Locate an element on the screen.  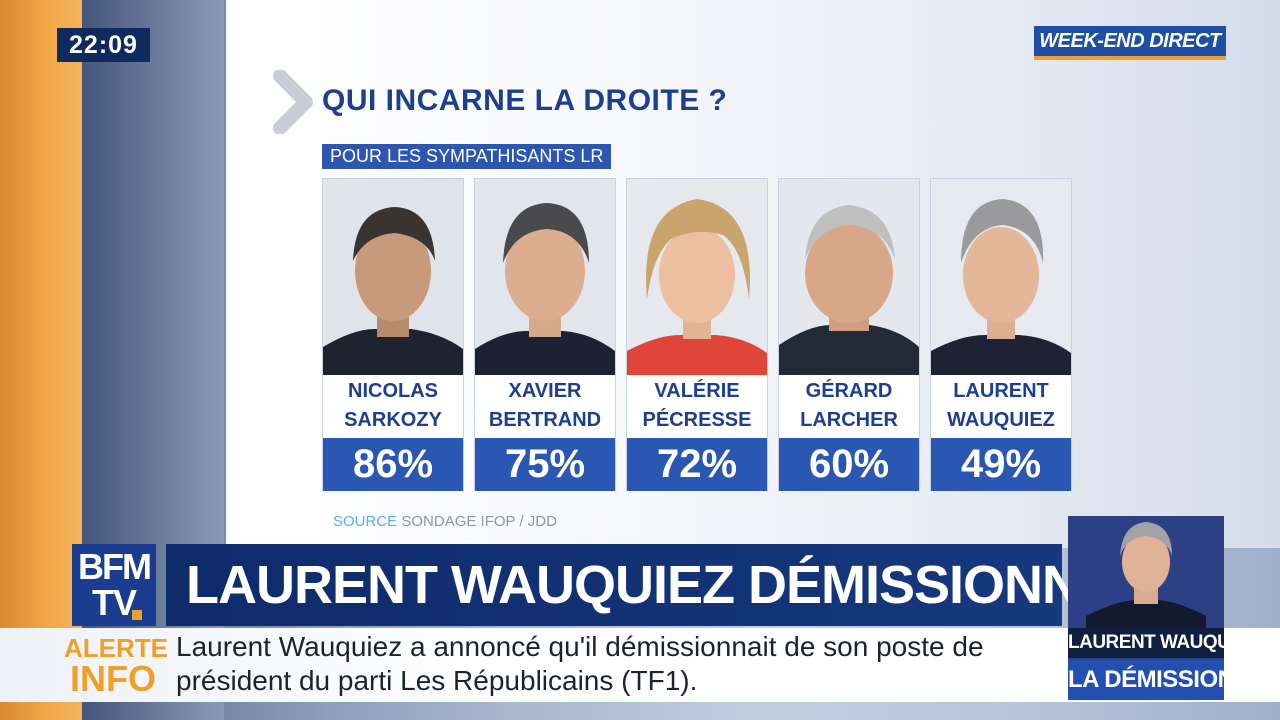
source-credit: SOURCE SONDAGE IFOP / JDD is located at coordinates (445, 521).